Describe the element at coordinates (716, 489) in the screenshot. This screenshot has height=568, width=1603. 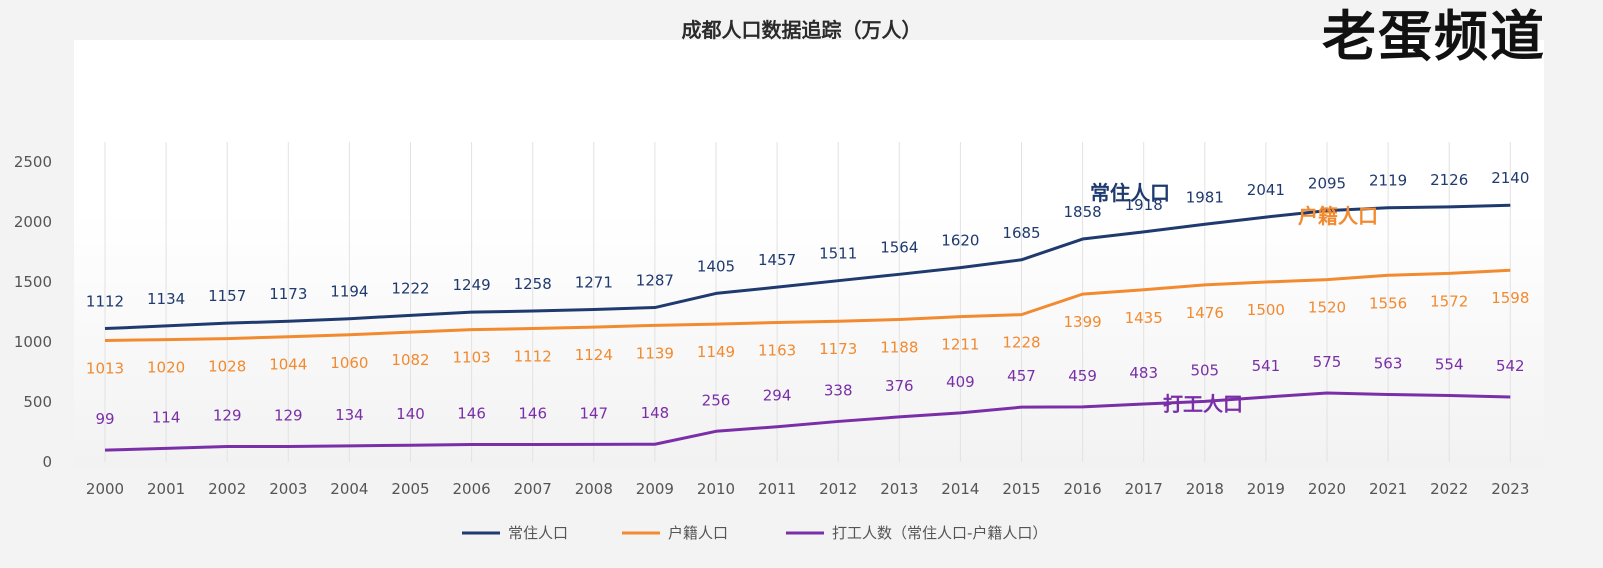
I see `x-tick-label: 2010` at that location.